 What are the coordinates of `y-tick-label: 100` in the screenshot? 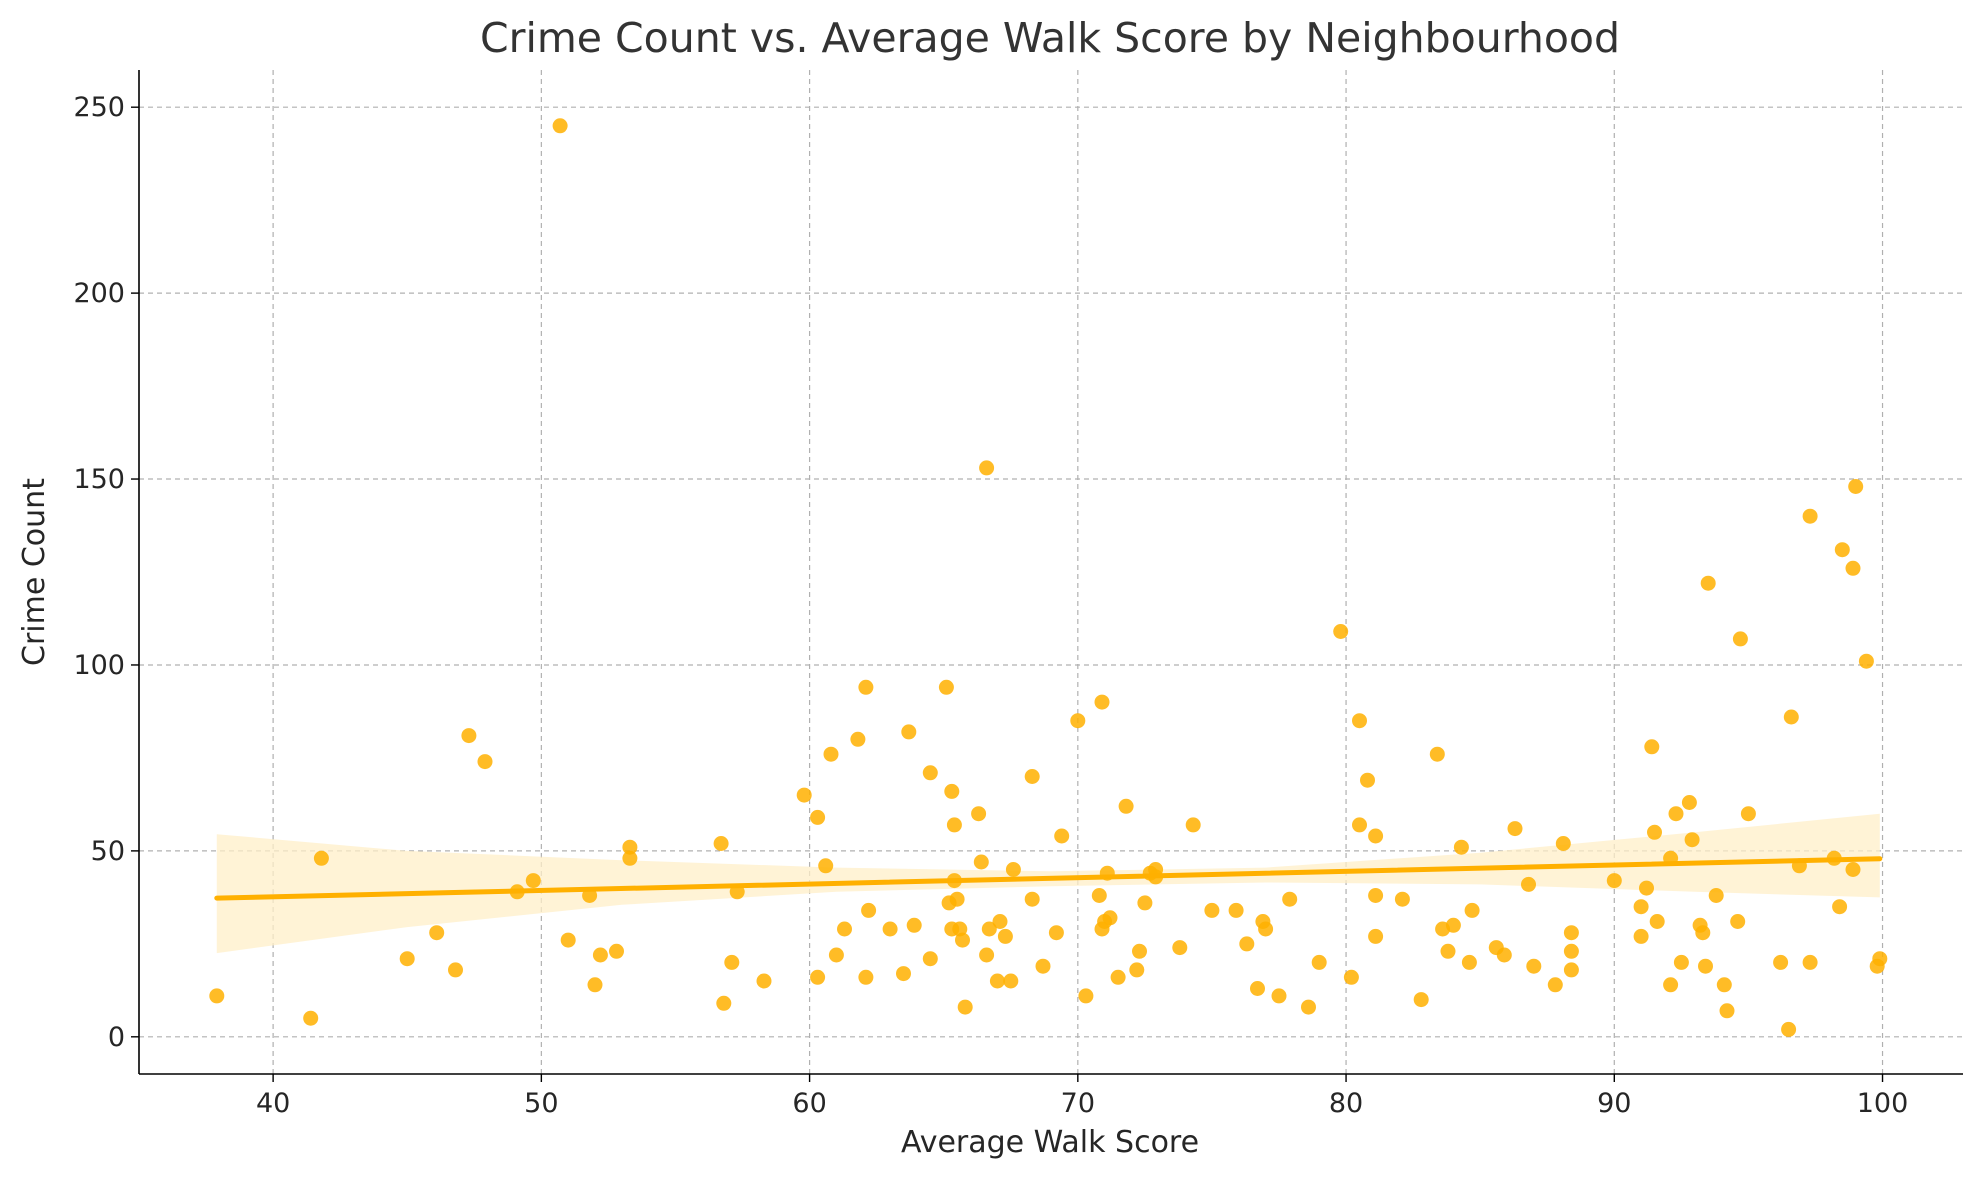 It's located at (99, 665).